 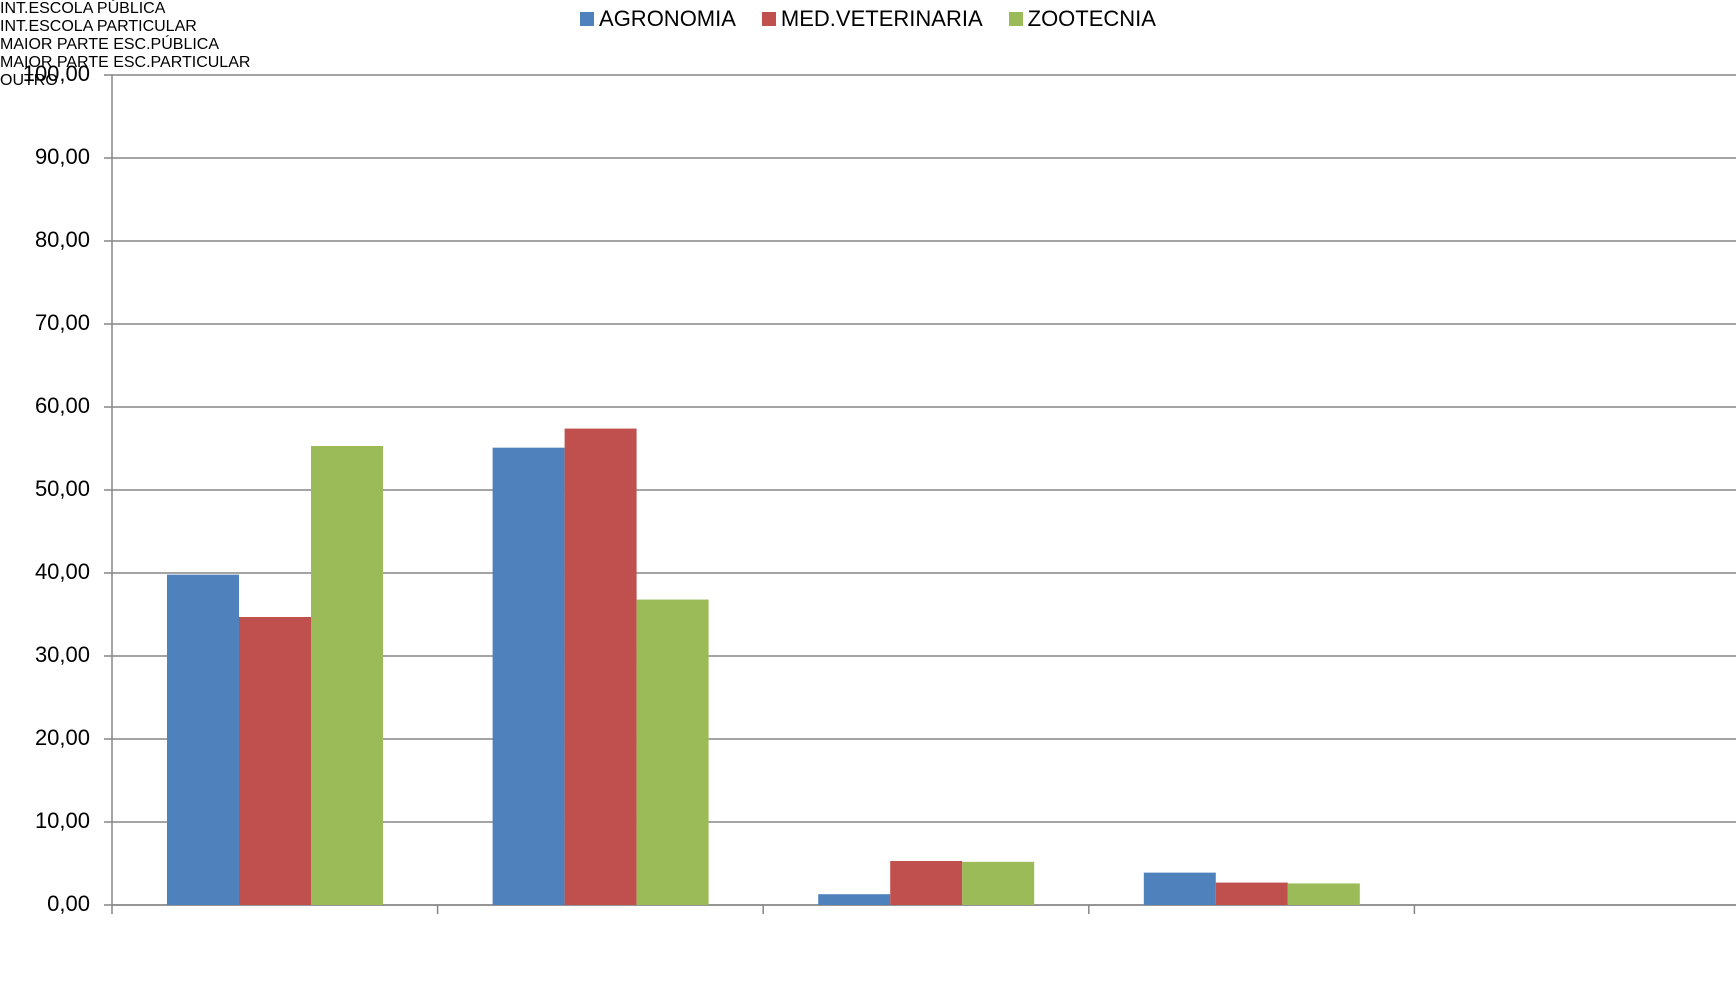 I want to click on legend-item: AGRONOMIA, so click(x=658, y=19).